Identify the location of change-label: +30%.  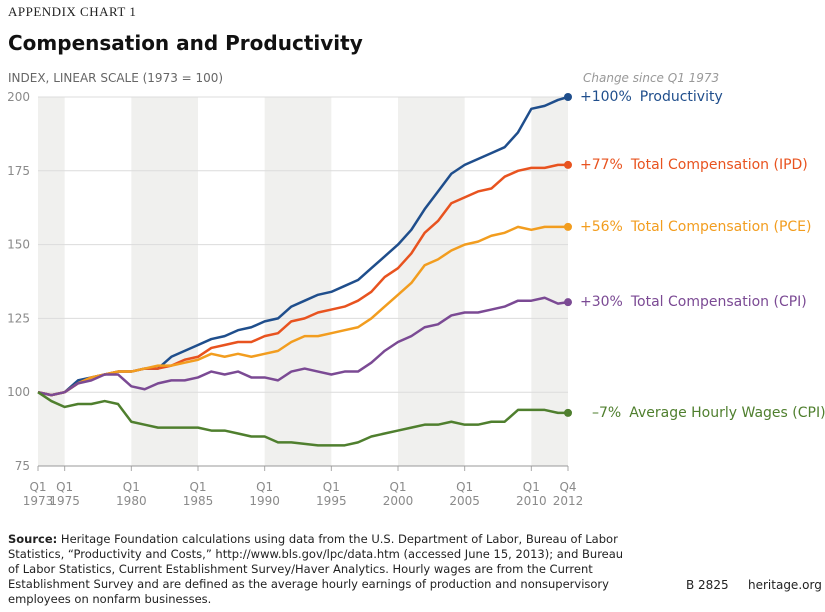
(601, 302).